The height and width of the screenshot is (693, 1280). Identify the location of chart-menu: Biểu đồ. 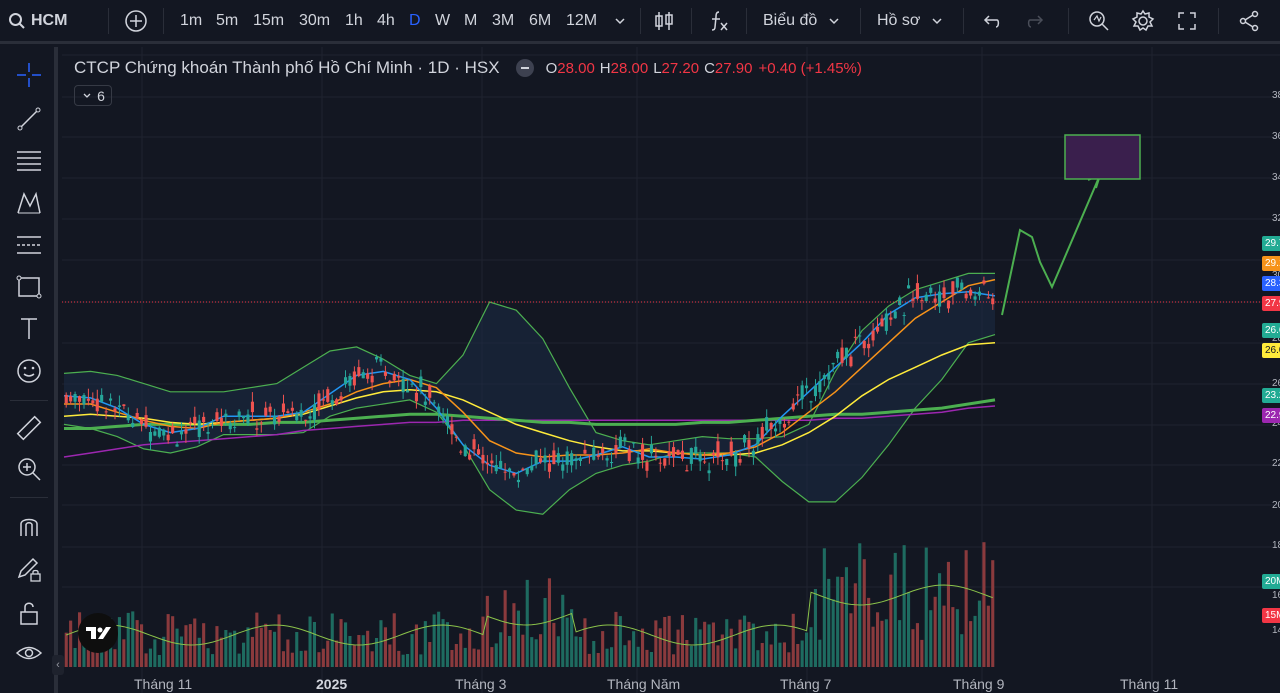
(802, 21).